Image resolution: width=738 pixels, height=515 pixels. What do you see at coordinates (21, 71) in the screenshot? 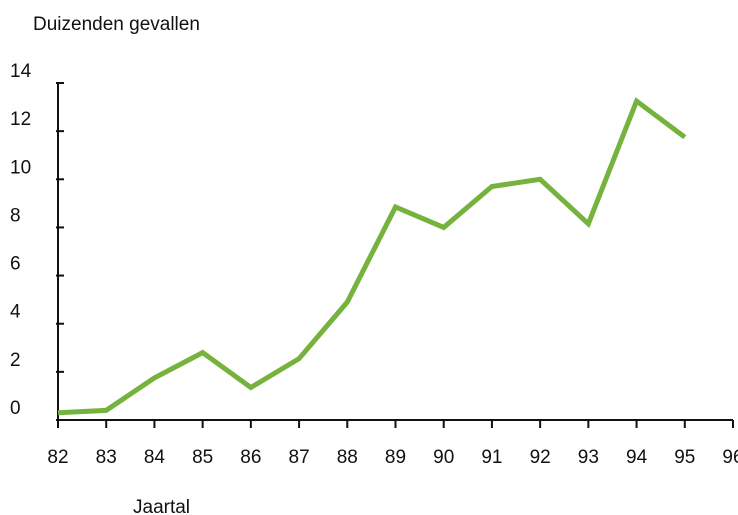
I see `y-tick-label: 14` at bounding box center [21, 71].